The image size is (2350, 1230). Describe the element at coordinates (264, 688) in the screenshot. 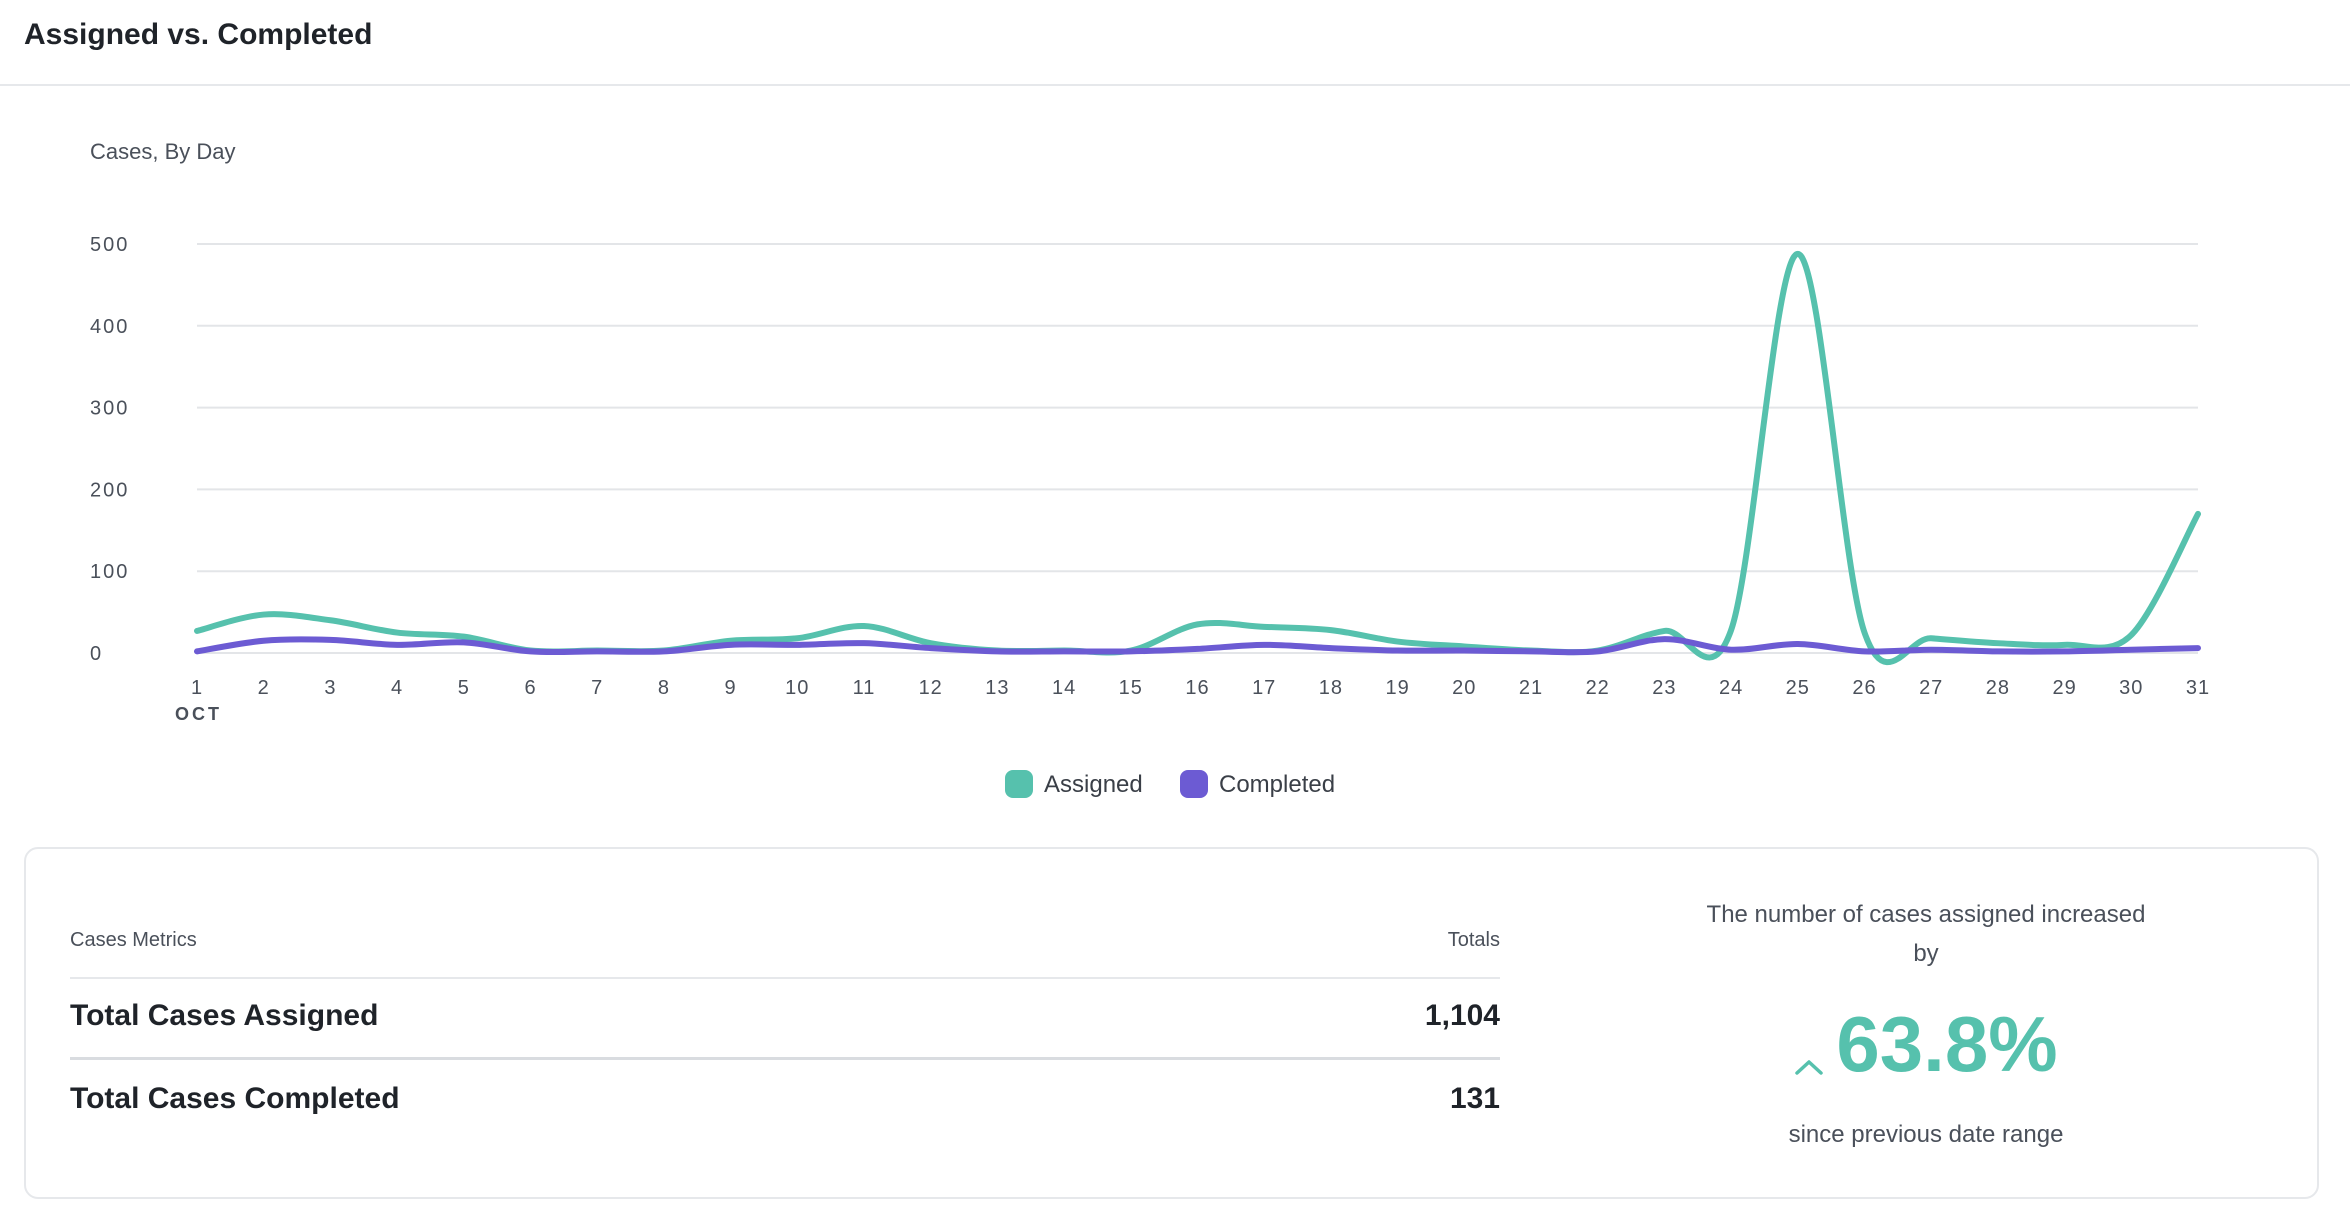

I see `x-tick-label: 2` at that location.